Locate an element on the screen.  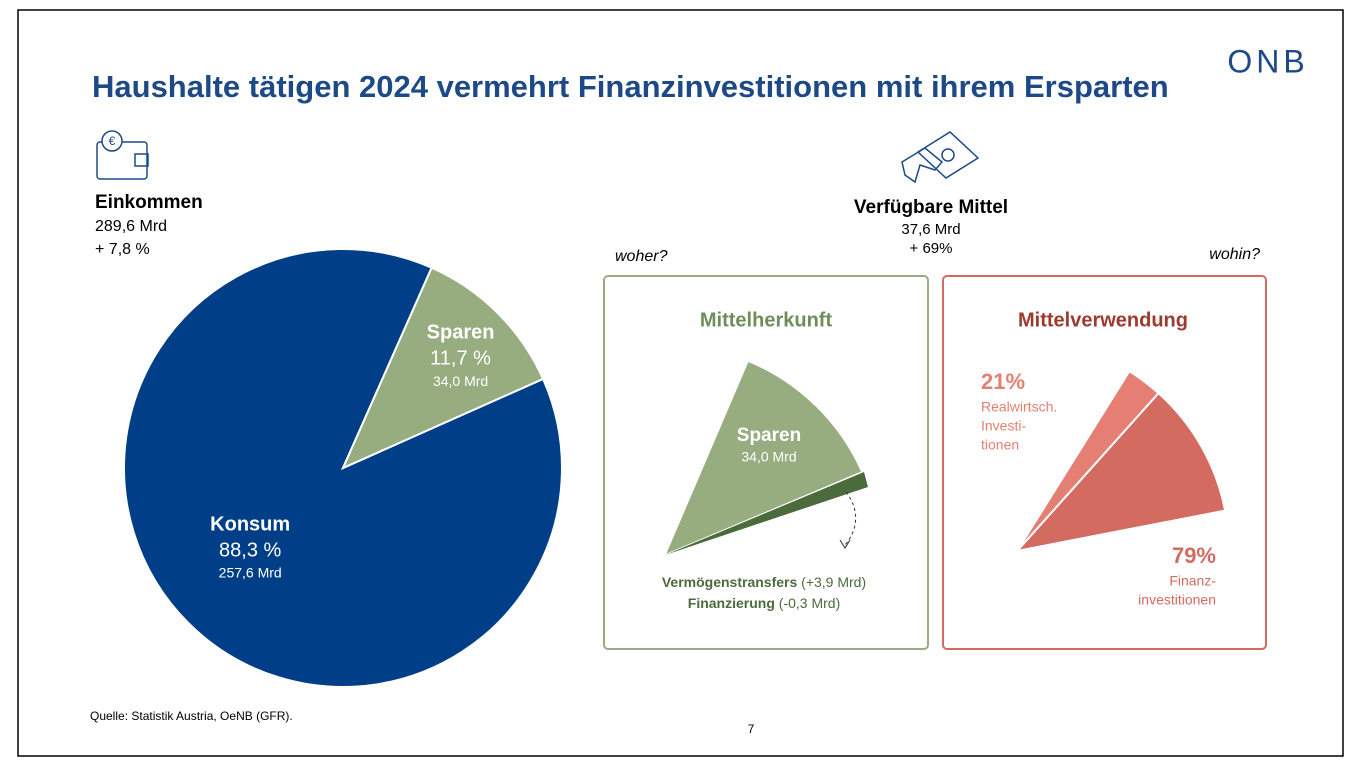
transfers-note: Vermögenstransfers (+3,9 Mrd) is located at coordinates (764, 582).